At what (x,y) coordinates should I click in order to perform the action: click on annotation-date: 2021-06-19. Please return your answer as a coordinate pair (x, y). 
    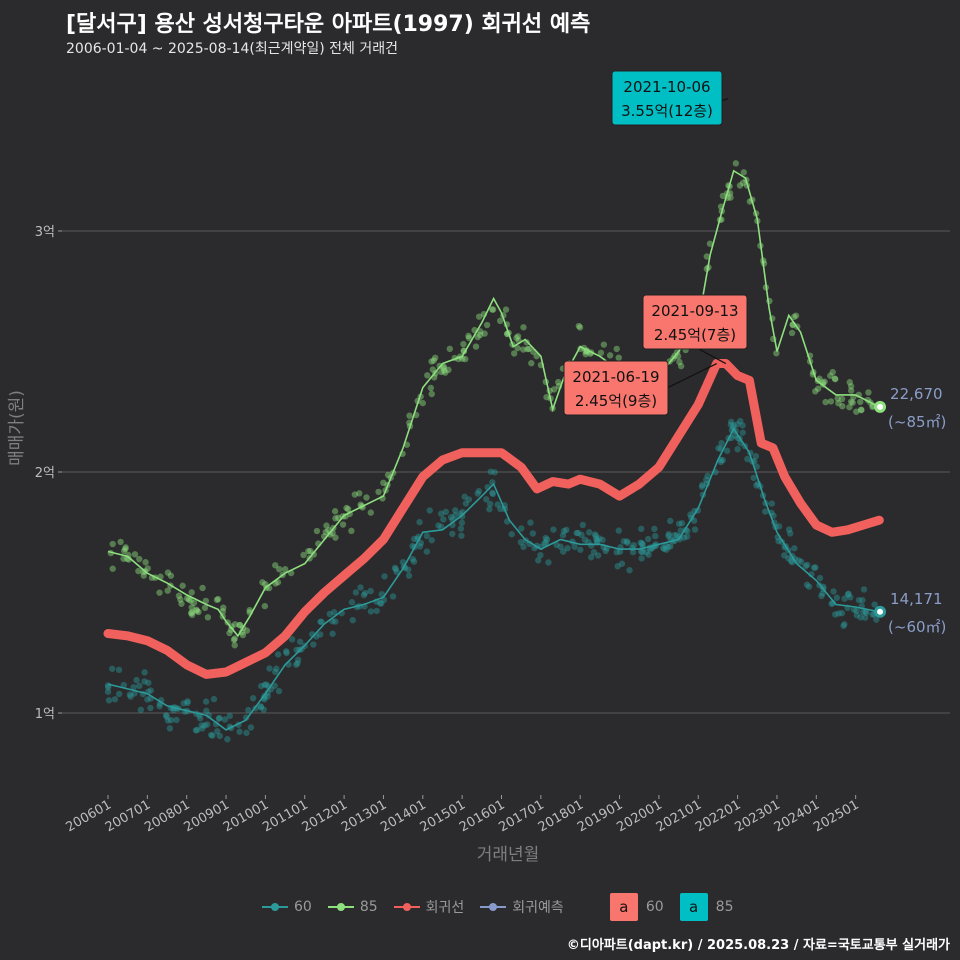
    Looking at the image, I should click on (615, 377).